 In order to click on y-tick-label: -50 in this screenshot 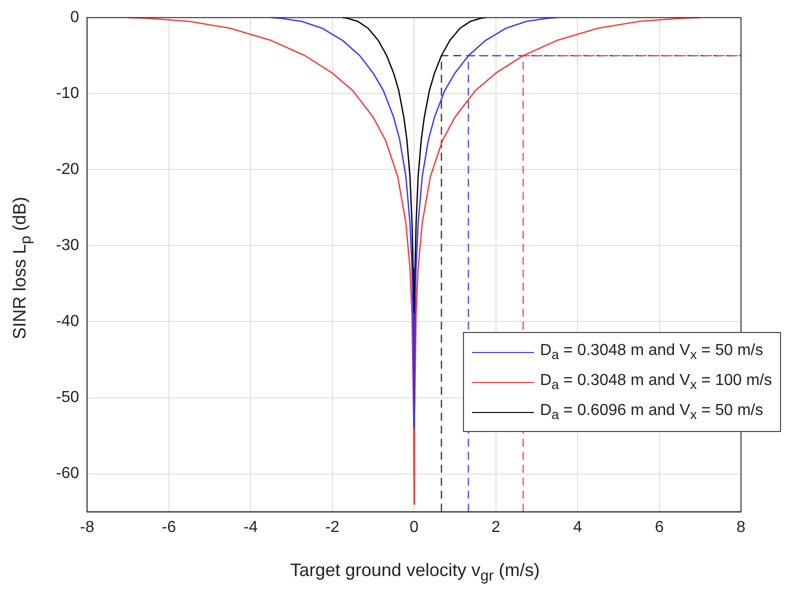, I will do `click(68, 397)`.